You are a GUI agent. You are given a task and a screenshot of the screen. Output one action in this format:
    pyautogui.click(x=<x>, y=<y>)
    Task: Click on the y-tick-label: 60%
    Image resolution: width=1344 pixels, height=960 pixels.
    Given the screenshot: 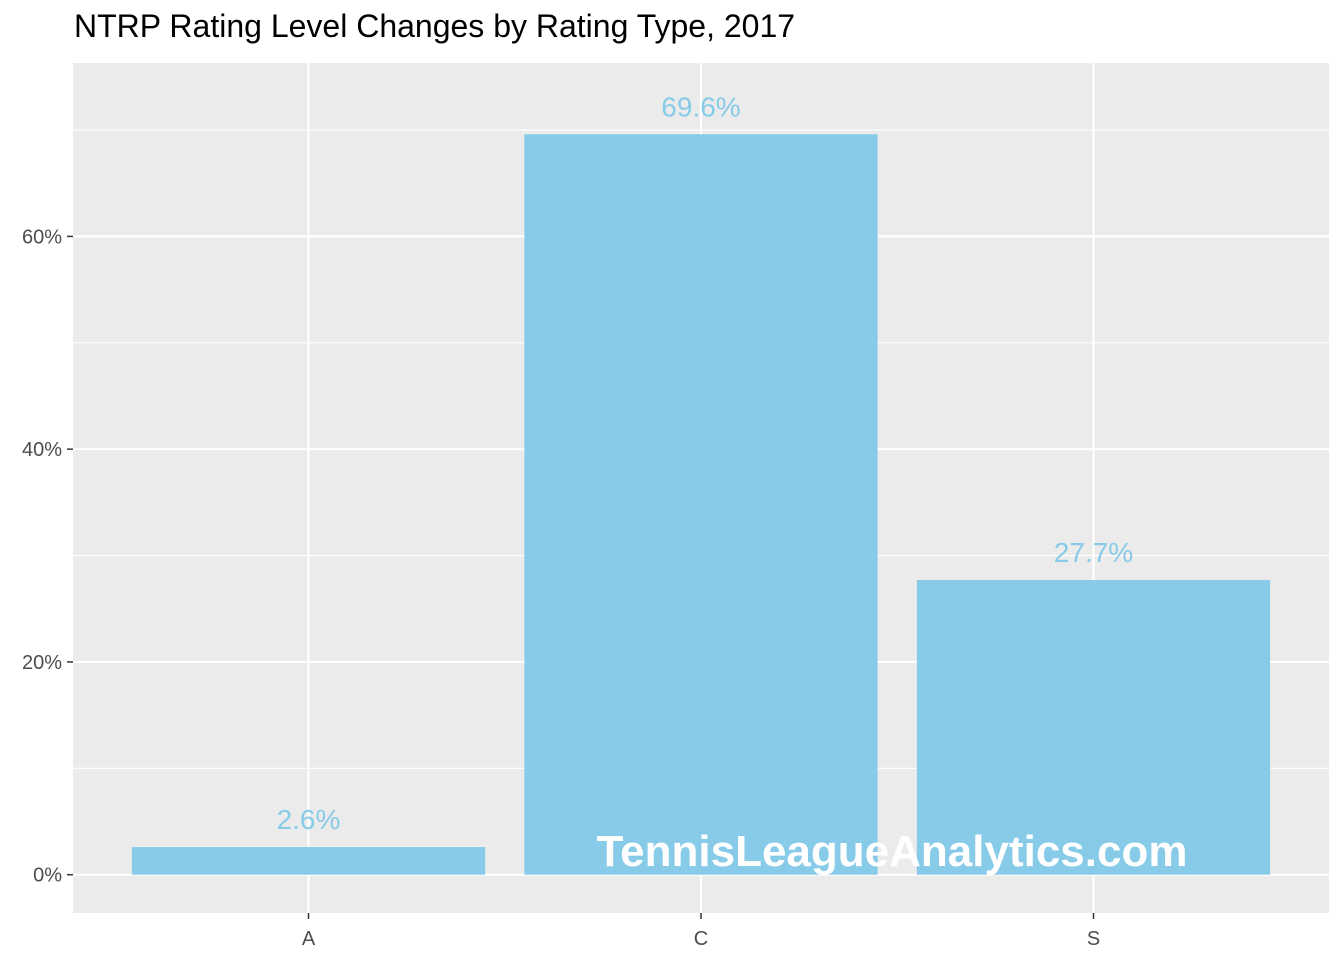 What is the action you would take?
    pyautogui.click(x=42, y=237)
    